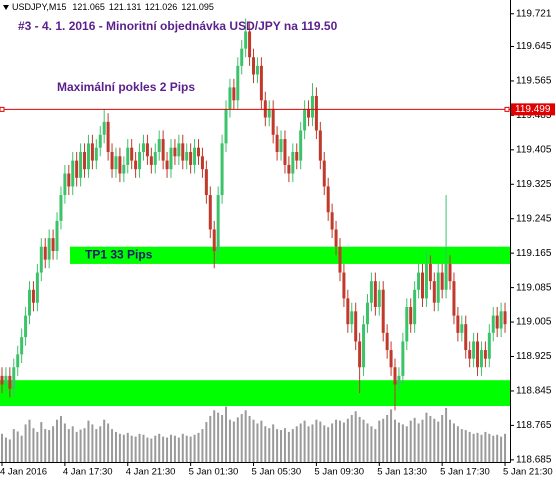 This screenshot has height=480, width=556. Describe the element at coordinates (402, 472) in the screenshot. I see `x-tick-label: 5 Jan 13:30` at that location.